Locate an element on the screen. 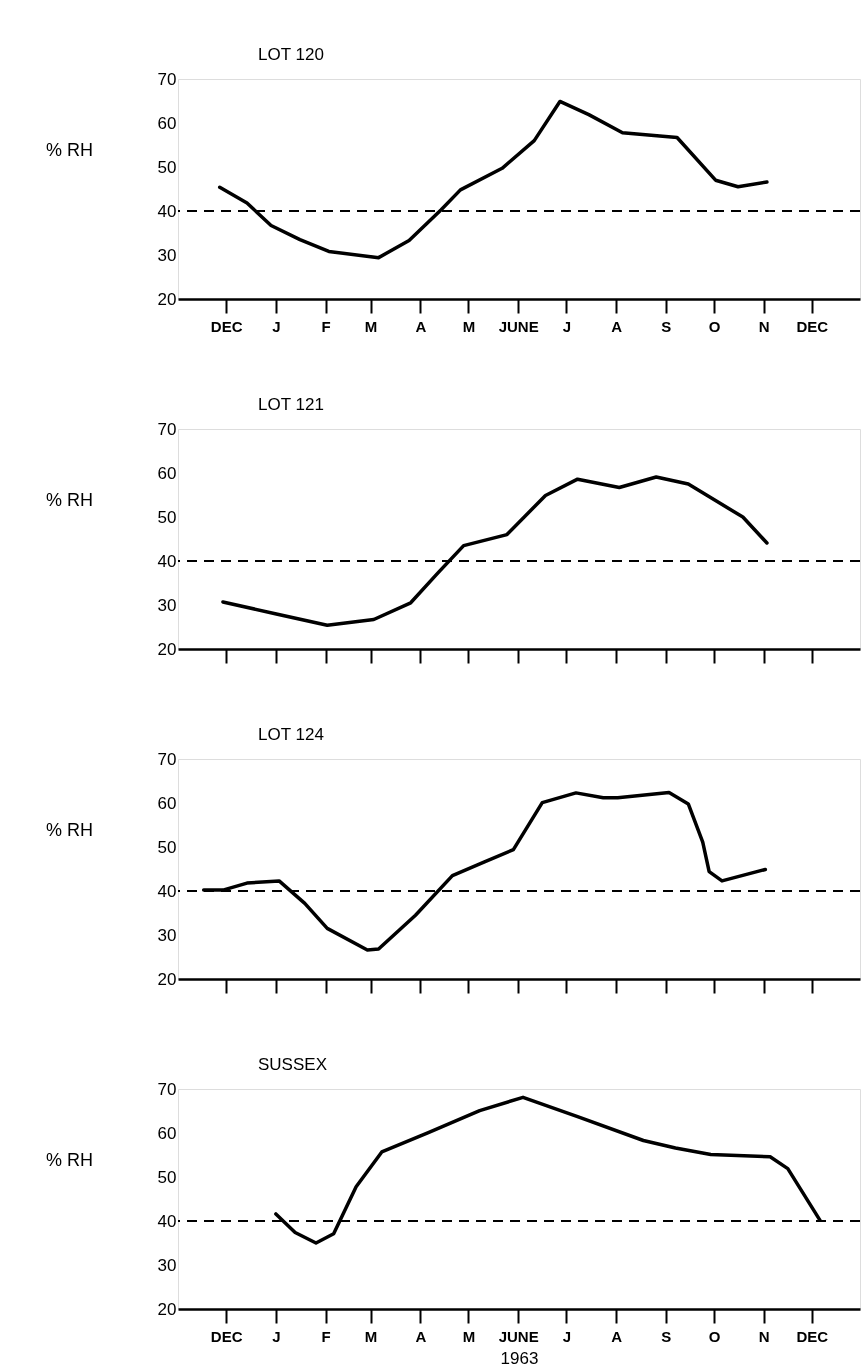 The image size is (862, 1372). x-axis-title: 1963 is located at coordinates (519, 1358).